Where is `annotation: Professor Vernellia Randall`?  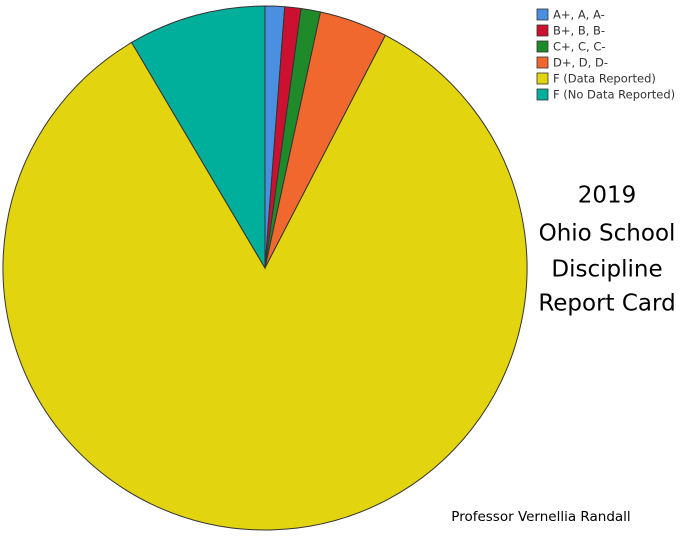
annotation: Professor Vernellia Randall is located at coordinates (540, 517).